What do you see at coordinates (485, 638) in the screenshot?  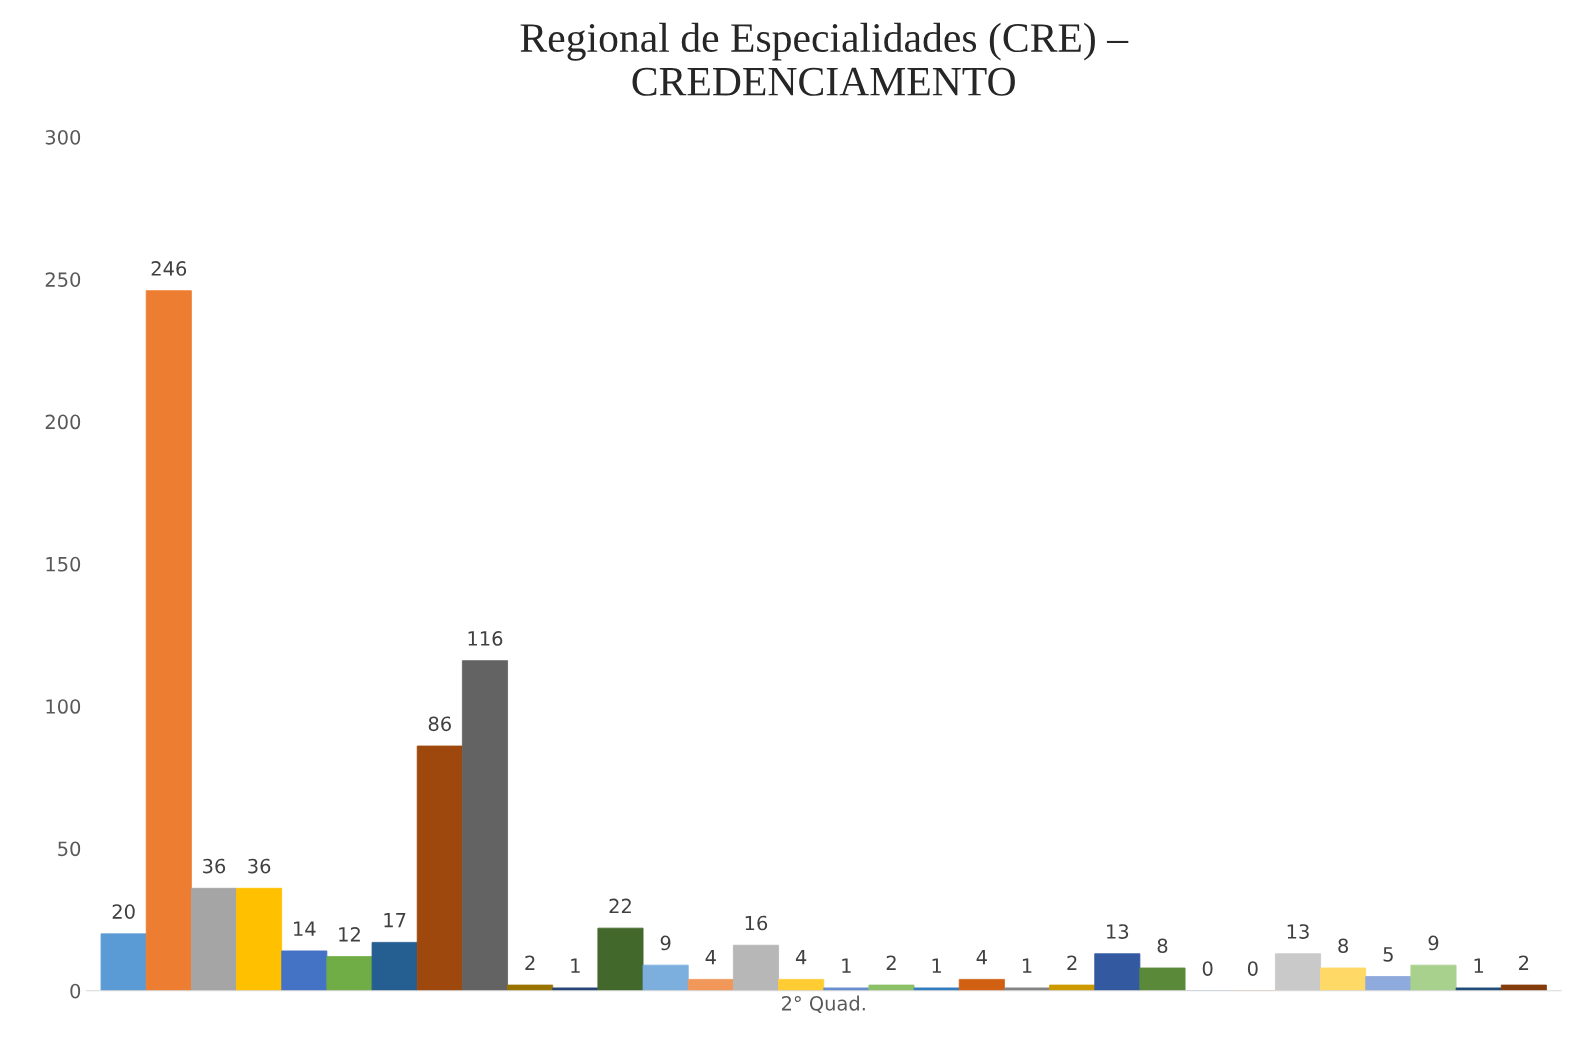 I see `data-label: 116` at bounding box center [485, 638].